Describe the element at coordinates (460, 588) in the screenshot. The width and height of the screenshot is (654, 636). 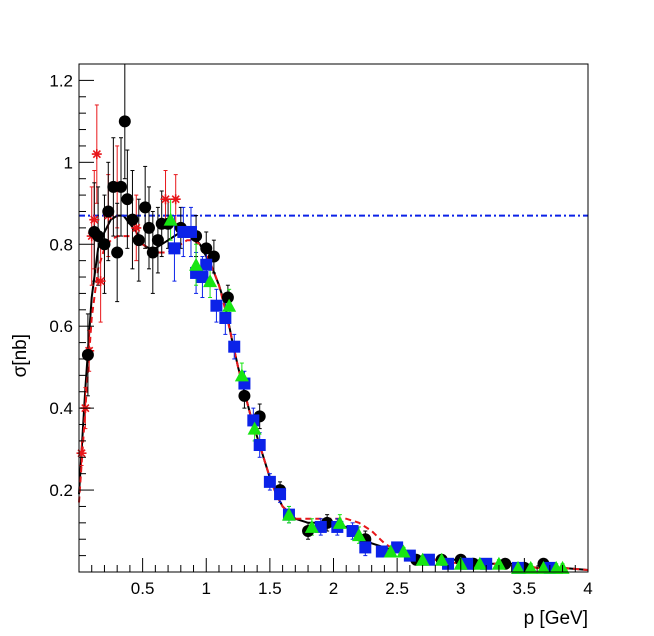
I see `x-tick-label: 3` at that location.